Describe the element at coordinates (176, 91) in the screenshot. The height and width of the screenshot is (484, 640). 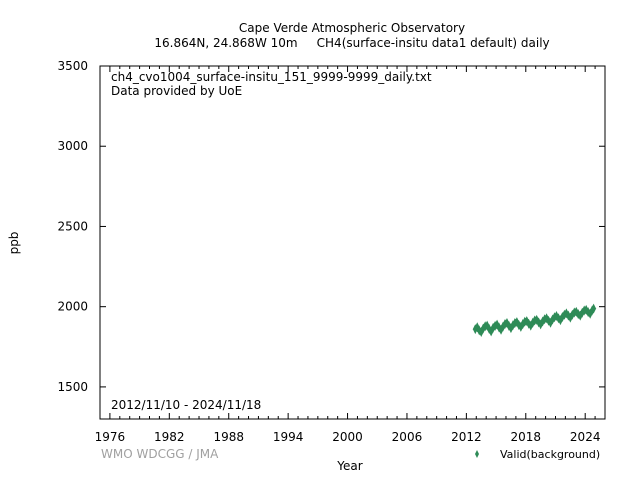
I see `provider-note: Data provided by UoE` at that location.